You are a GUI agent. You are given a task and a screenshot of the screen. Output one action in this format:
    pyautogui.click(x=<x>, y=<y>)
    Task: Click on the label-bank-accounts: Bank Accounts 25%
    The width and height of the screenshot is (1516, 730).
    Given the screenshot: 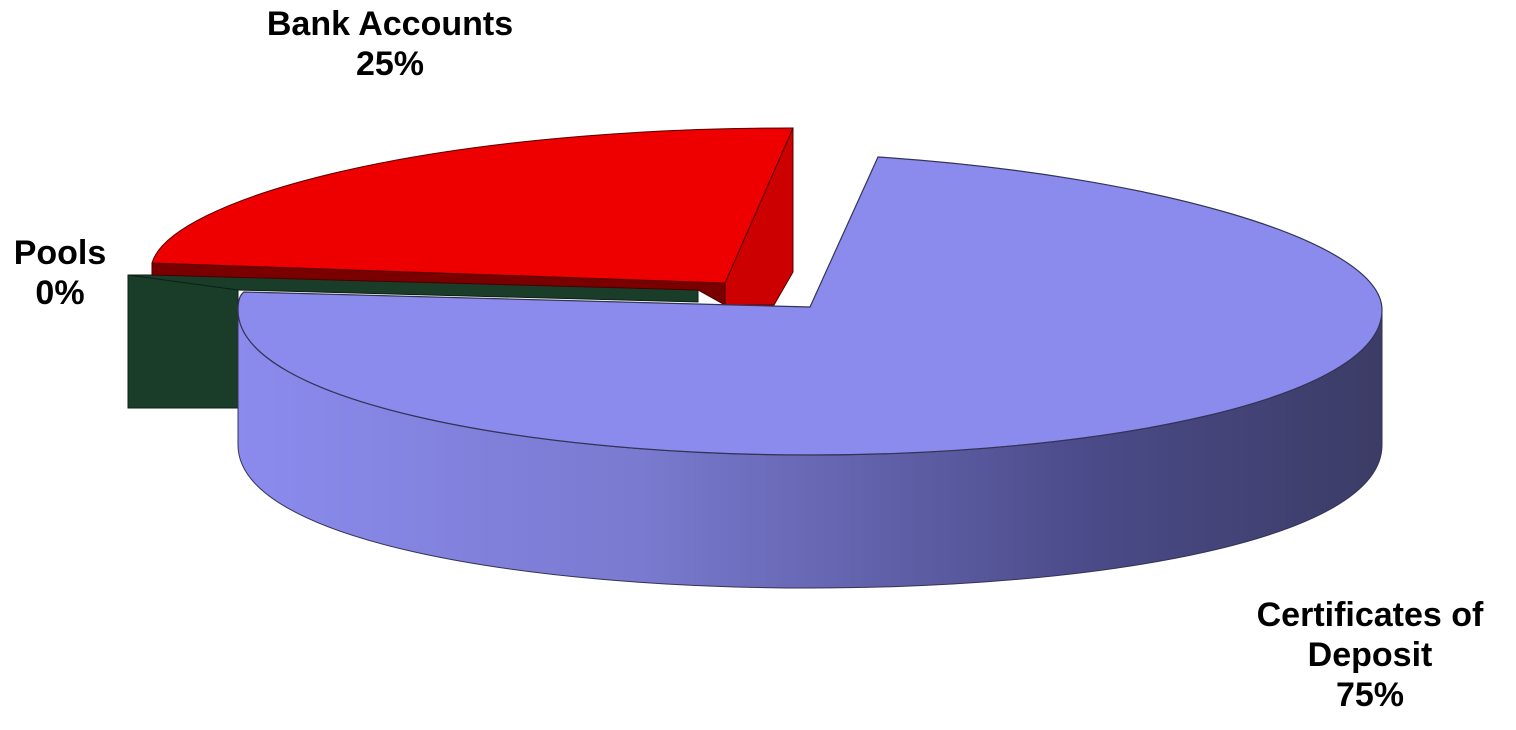 What is the action you would take?
    pyautogui.click(x=390, y=44)
    